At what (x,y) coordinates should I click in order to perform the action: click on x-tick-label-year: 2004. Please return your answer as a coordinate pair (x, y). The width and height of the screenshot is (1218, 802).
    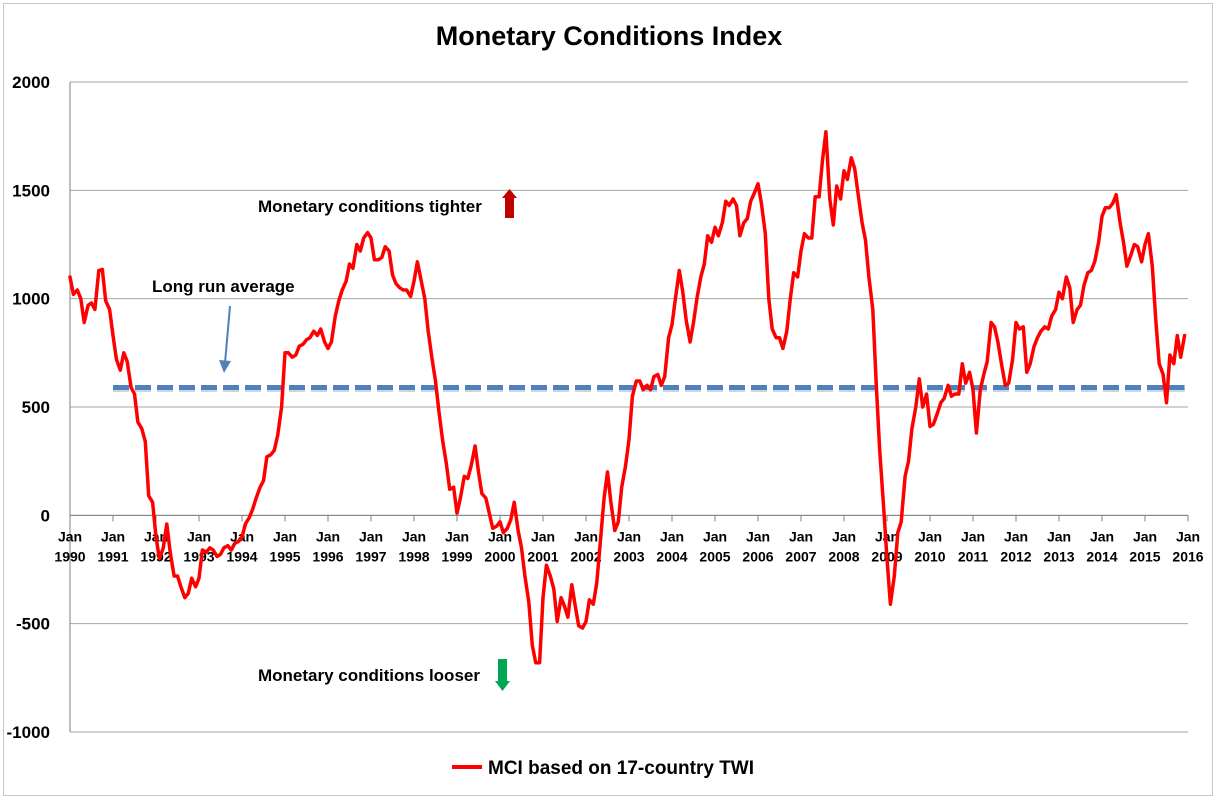
    Looking at the image, I should click on (671, 556).